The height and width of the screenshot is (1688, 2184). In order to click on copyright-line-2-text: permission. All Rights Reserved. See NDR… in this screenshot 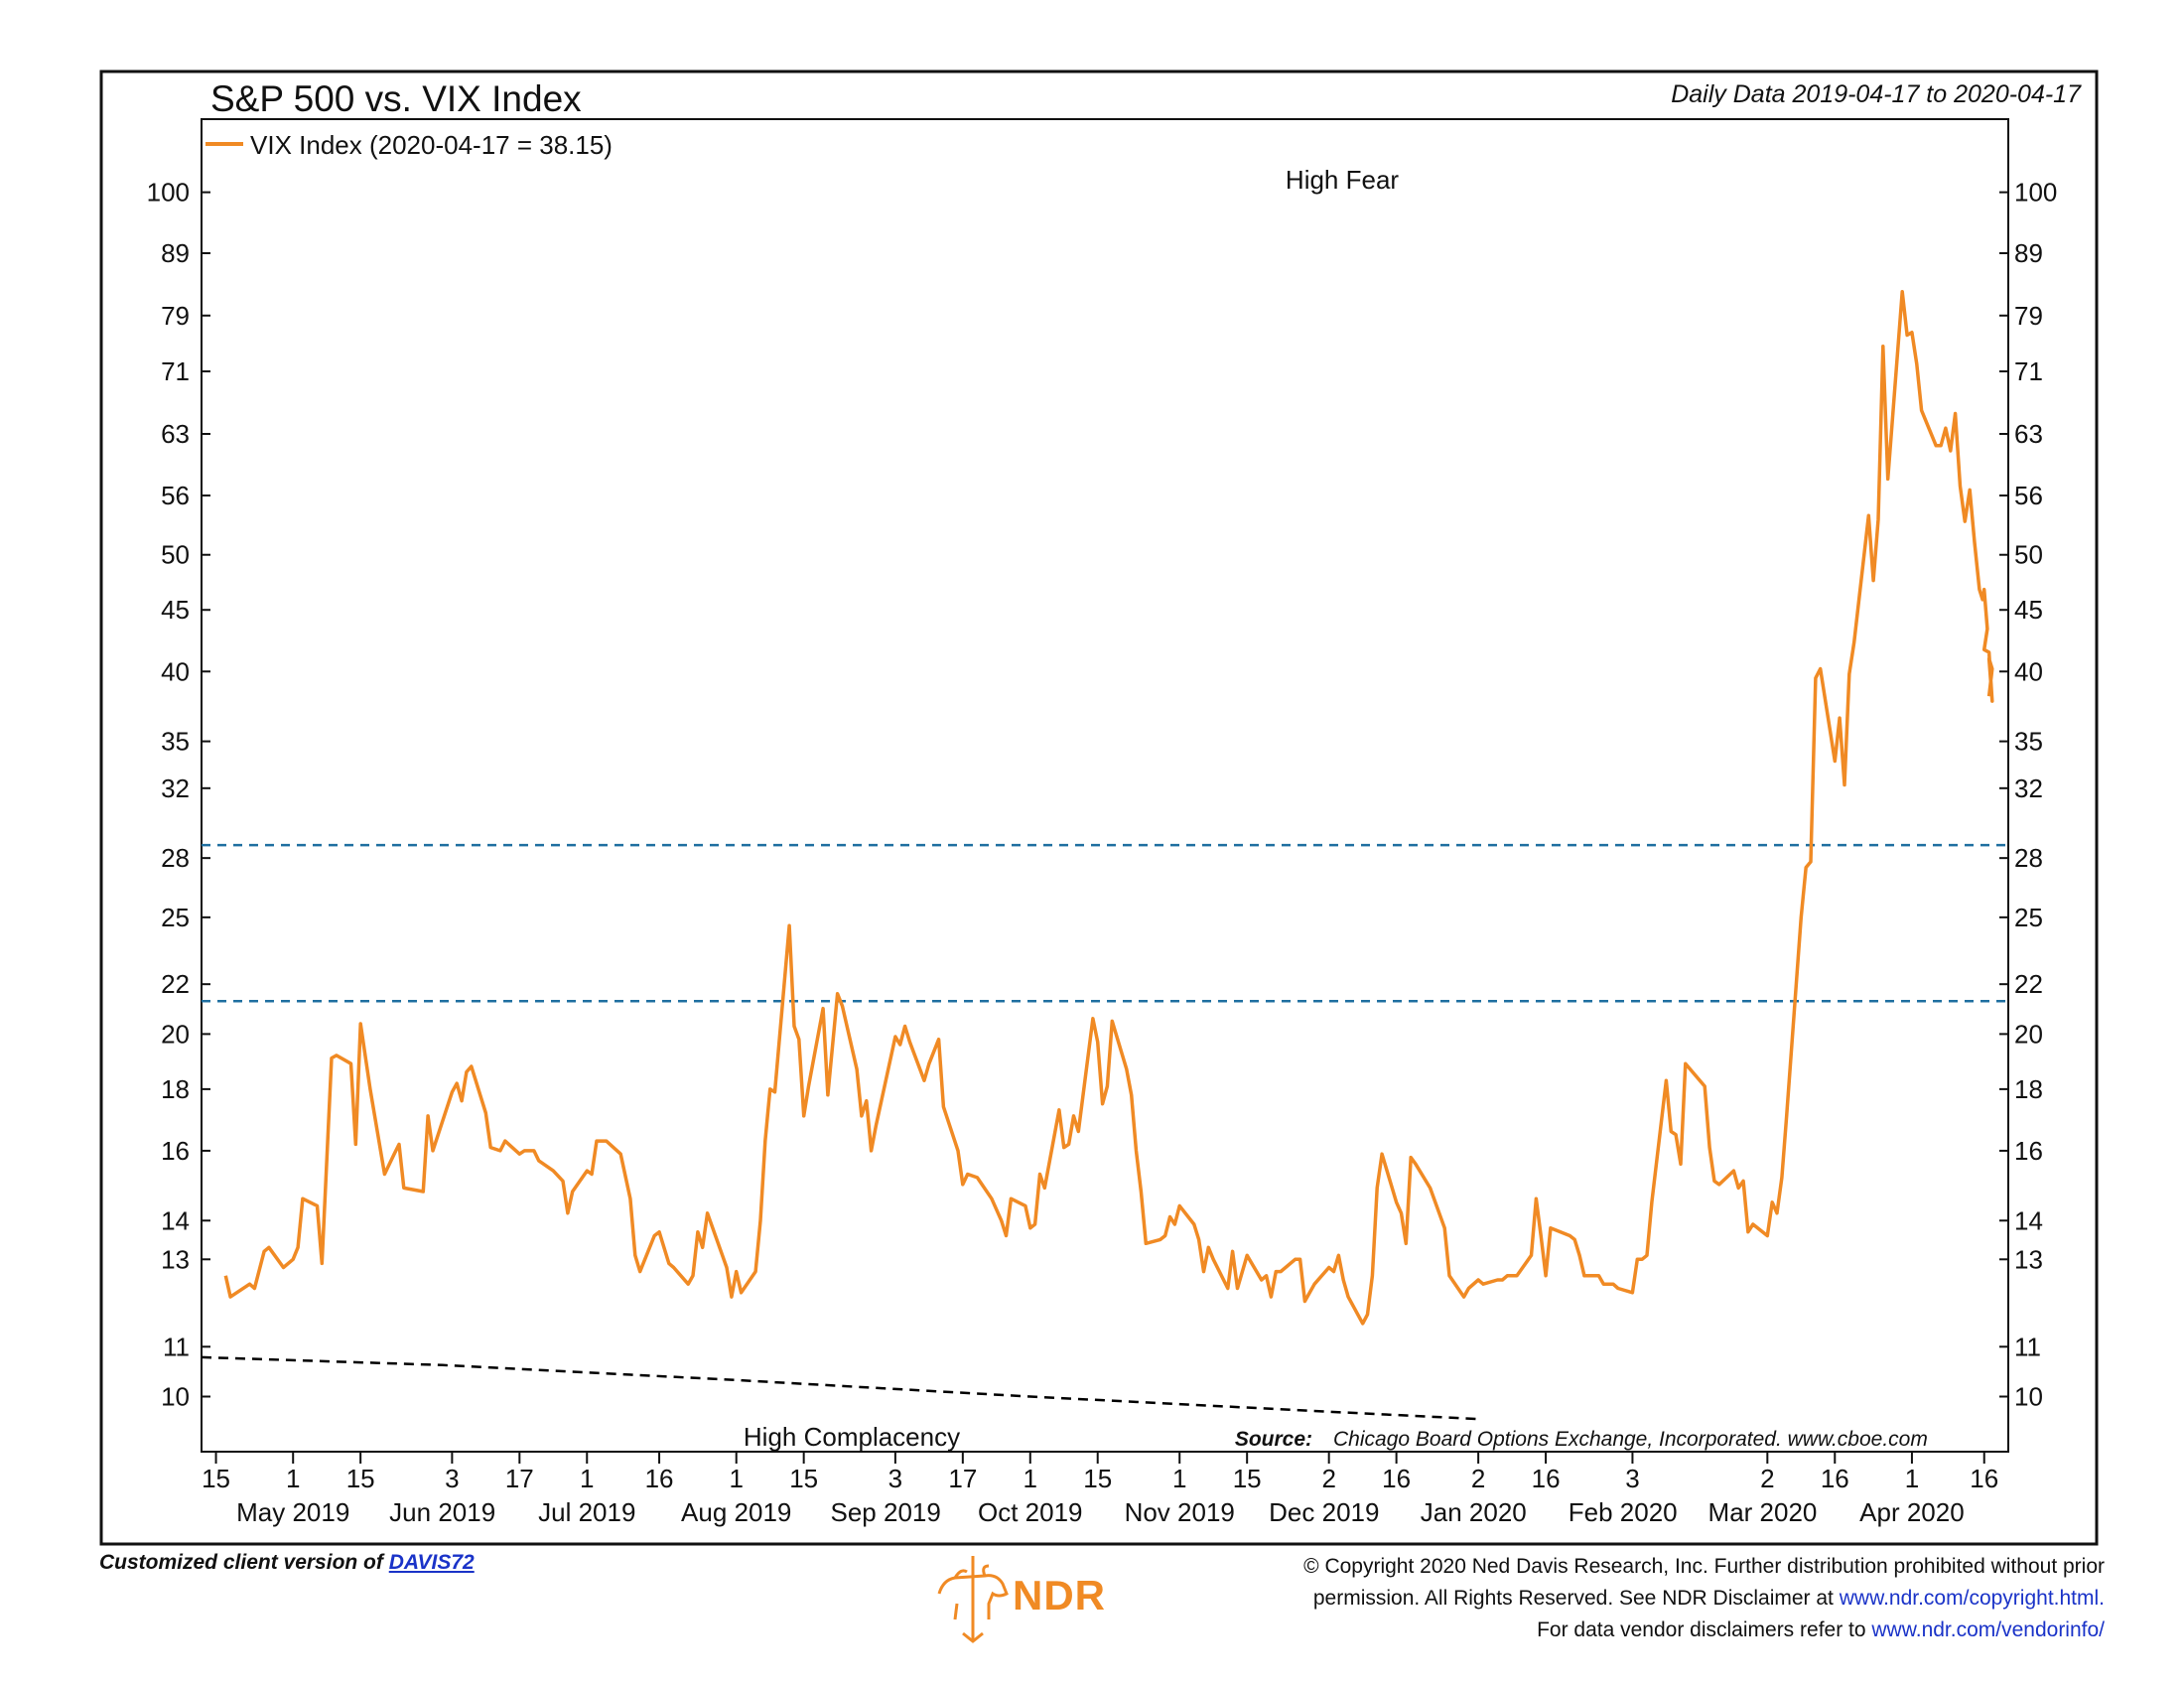, I will do `click(1573, 1598)`.